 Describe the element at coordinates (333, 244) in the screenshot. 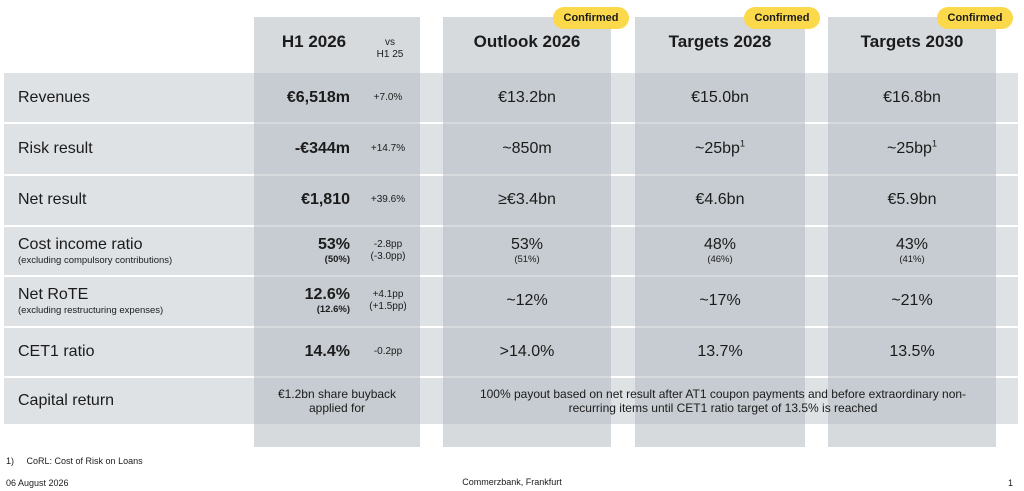

I see `h1-cir-value: 53%` at that location.